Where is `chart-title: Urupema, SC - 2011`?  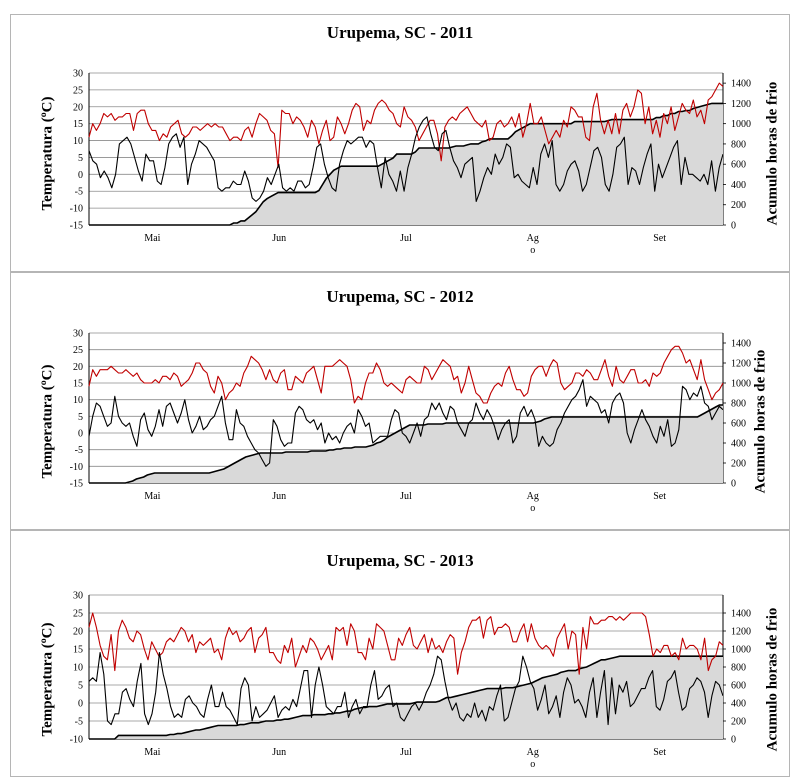
chart-title: Urupema, SC - 2011 is located at coordinates (400, 32).